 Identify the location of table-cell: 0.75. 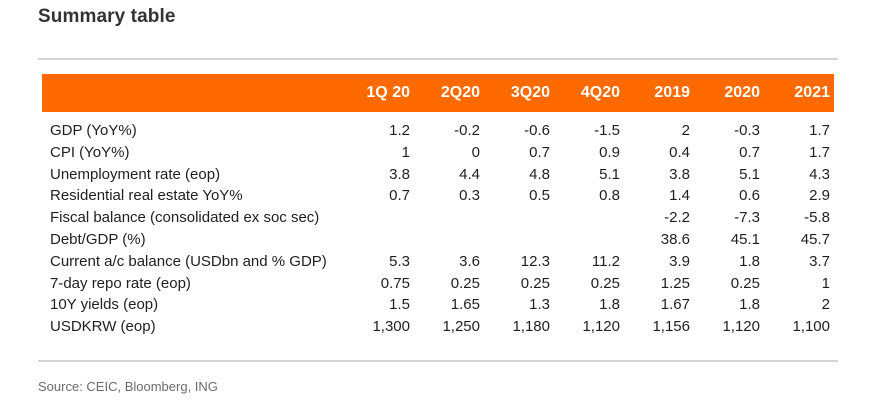
(395, 283).